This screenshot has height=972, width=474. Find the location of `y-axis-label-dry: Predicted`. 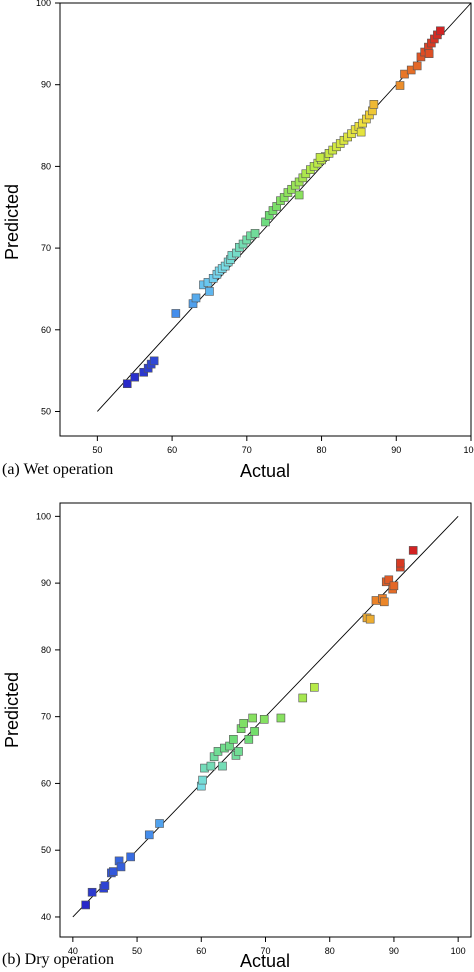

y-axis-label-dry: Predicted is located at coordinates (12, 709).